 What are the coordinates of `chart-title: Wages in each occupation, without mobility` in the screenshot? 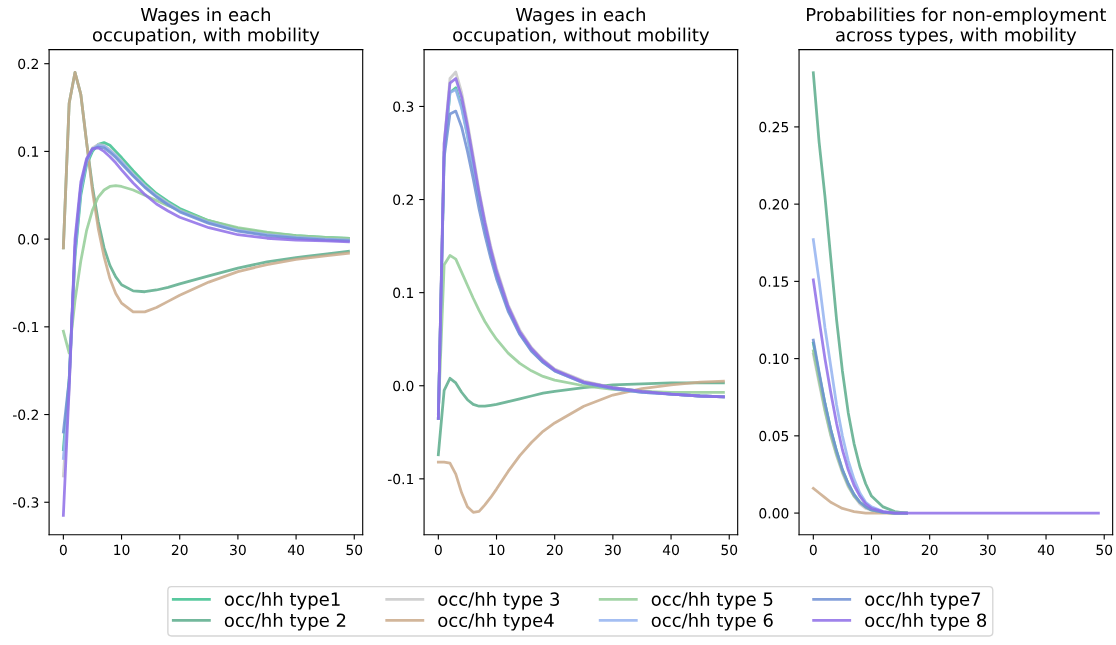 It's located at (581, 26).